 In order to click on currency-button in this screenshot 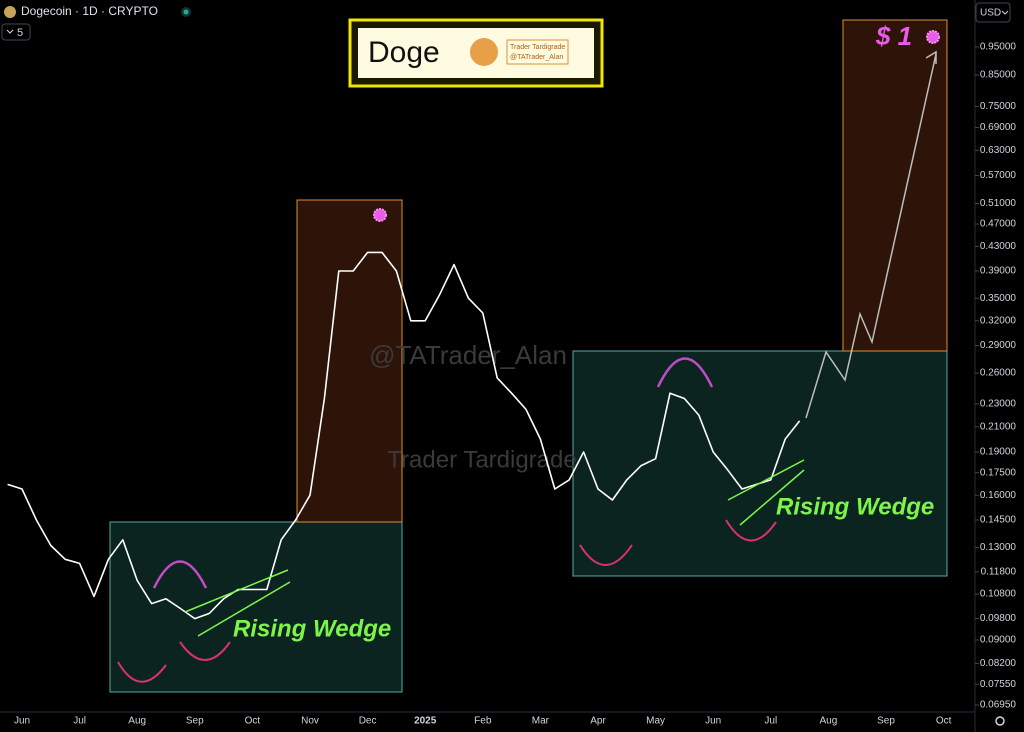, I will do `click(993, 12)`.